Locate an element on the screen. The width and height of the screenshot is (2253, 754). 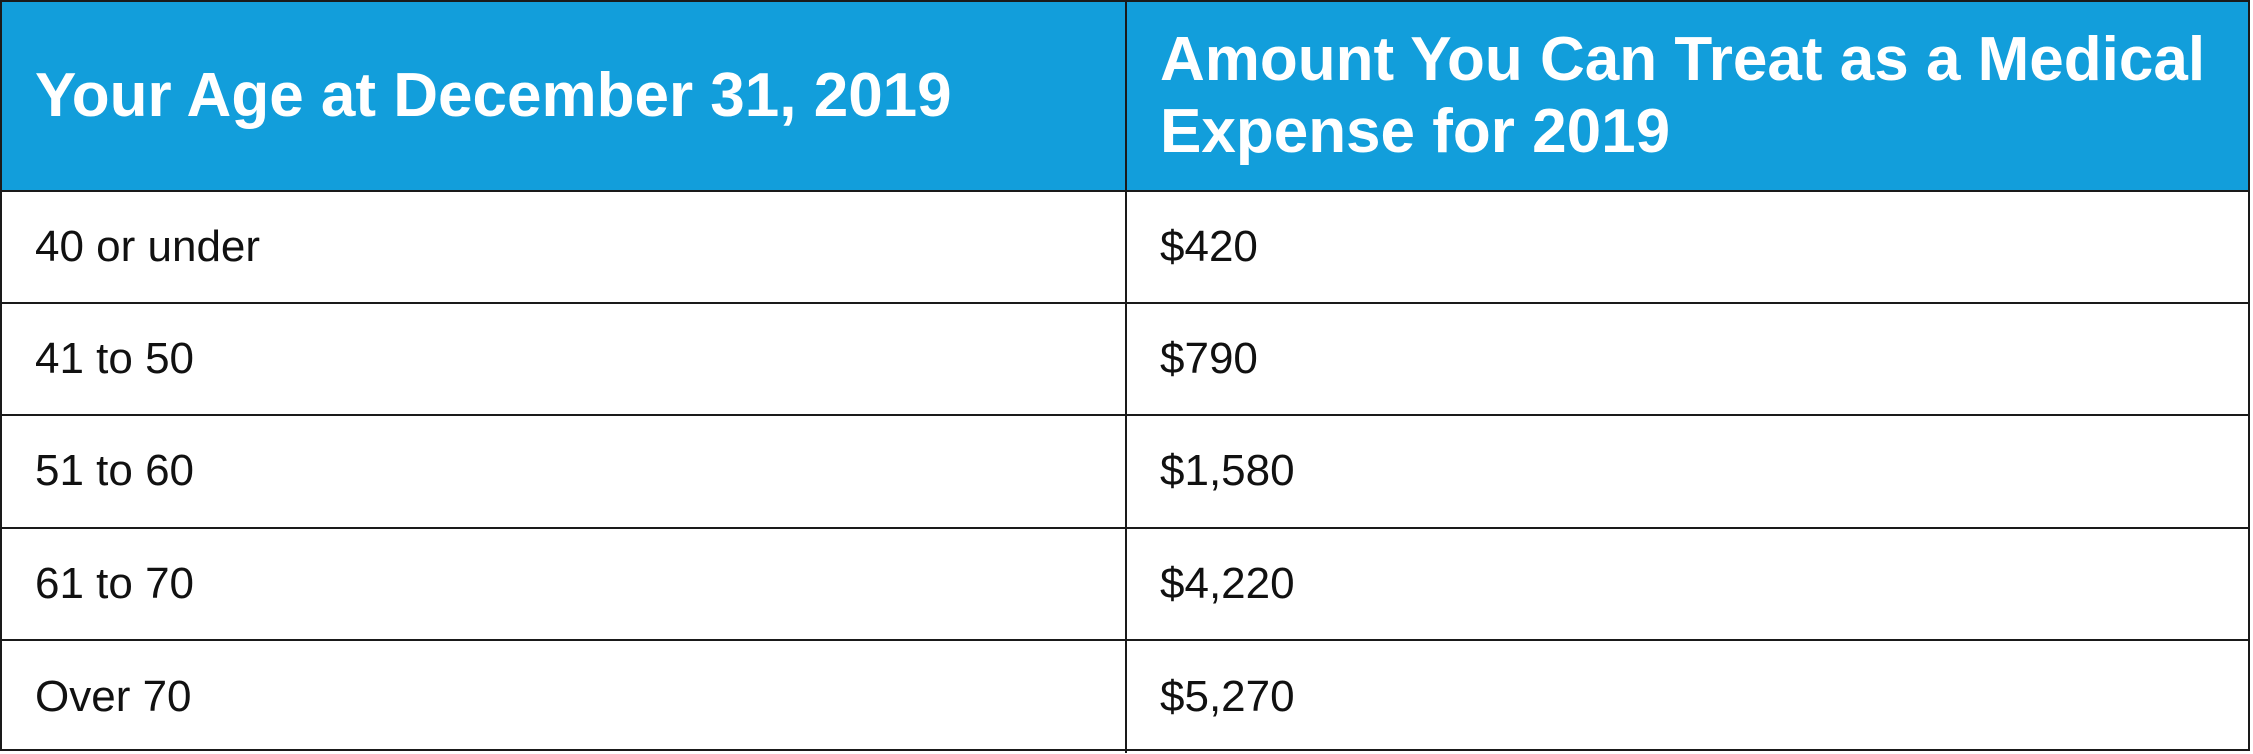
amount-cell: $1,580 is located at coordinates (1227, 471).